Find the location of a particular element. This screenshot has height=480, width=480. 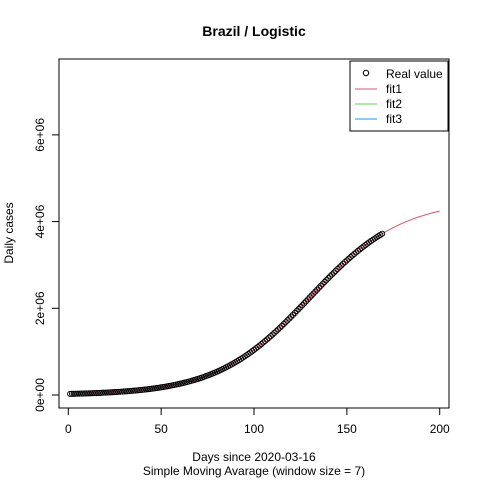

x-tick-label-1: 50 is located at coordinates (161, 429).